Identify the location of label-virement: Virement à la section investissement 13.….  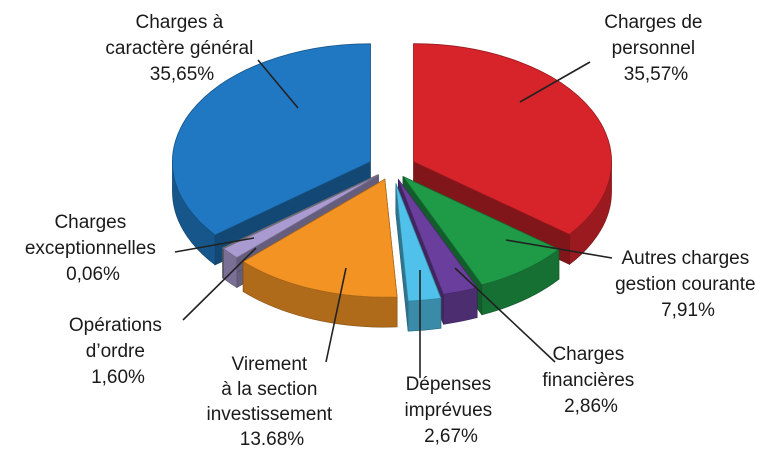
(272, 402).